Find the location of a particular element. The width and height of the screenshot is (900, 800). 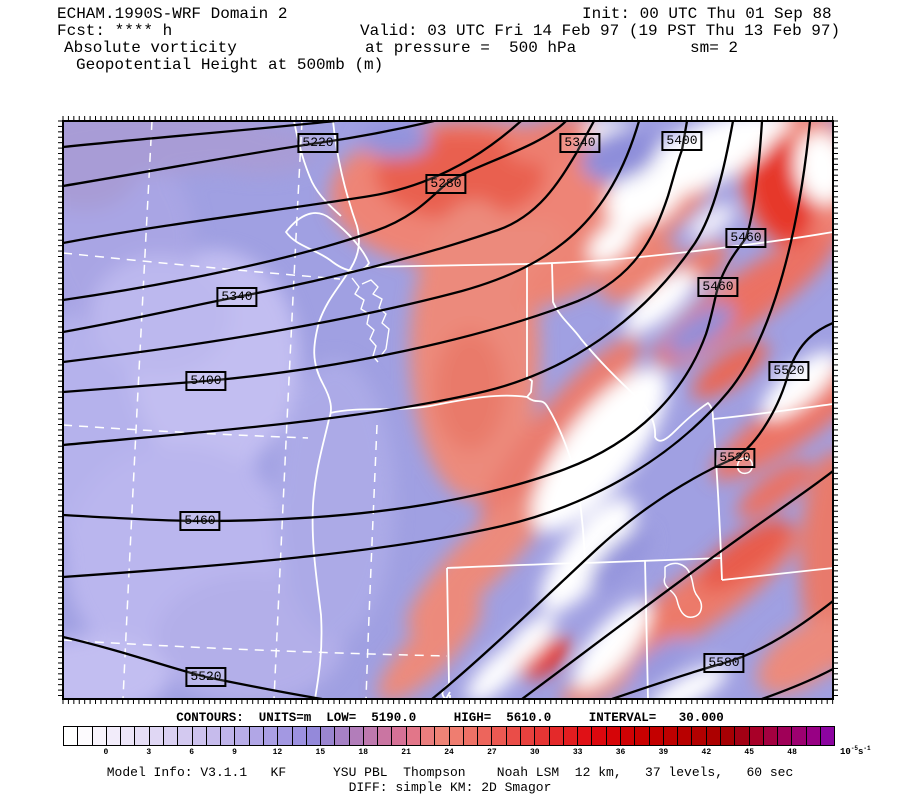

puget-sound is located at coordinates (365, 320).